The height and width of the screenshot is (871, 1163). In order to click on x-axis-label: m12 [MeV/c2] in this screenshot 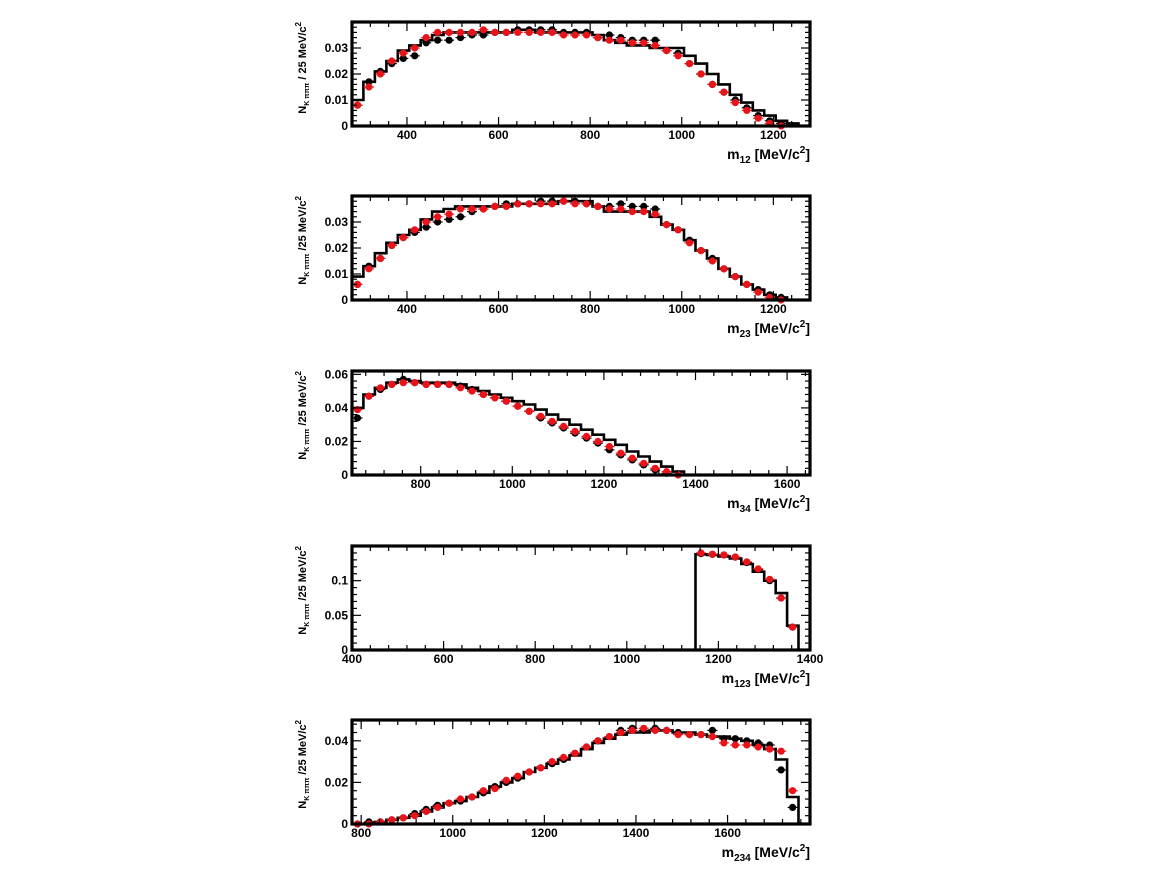, I will do `click(768, 155)`.